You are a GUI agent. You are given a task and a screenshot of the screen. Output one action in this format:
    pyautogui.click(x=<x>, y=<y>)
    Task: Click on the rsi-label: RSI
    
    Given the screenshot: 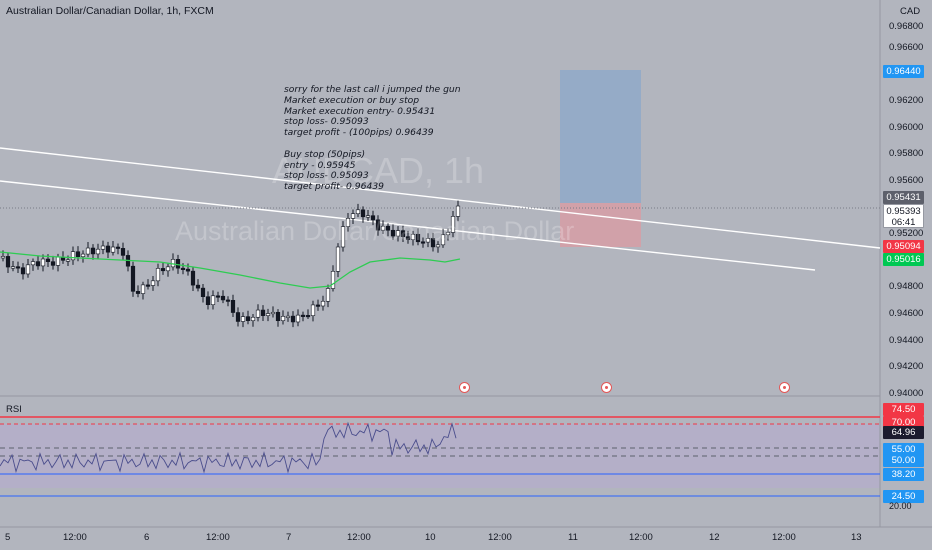 What is the action you would take?
    pyautogui.click(x=14, y=409)
    